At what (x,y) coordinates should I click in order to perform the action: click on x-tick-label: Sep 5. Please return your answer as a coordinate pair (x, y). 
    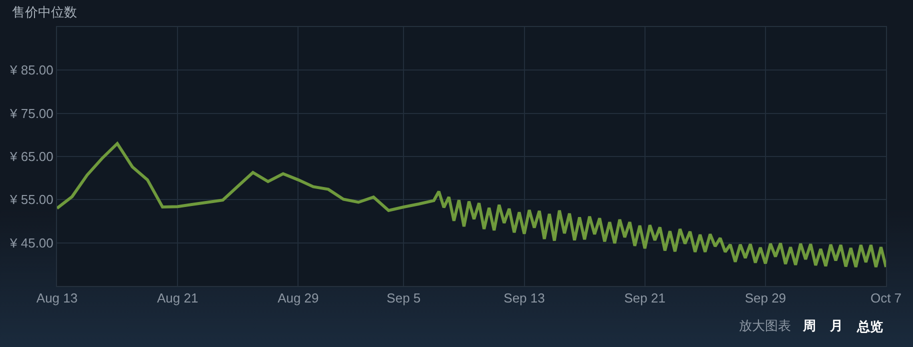
    Looking at the image, I should click on (403, 298).